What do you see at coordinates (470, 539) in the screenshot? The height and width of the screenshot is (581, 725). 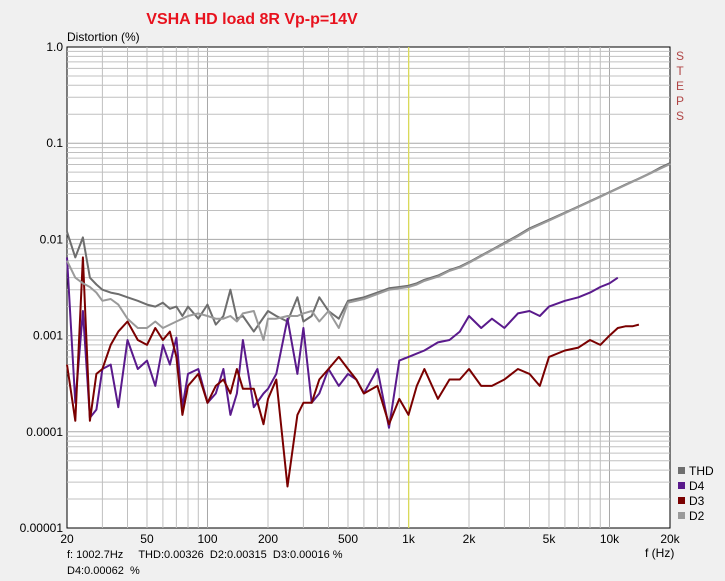 I see `x-tick-label: 2k` at bounding box center [470, 539].